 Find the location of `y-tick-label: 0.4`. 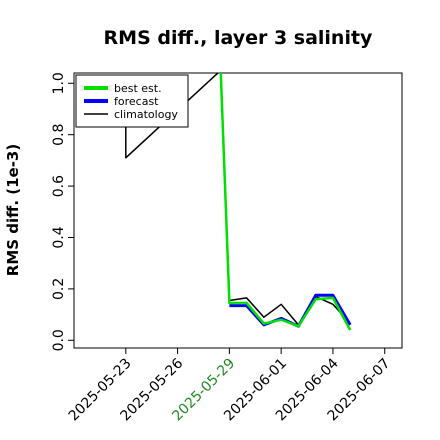

y-tick-label: 0.4 is located at coordinates (59, 237).